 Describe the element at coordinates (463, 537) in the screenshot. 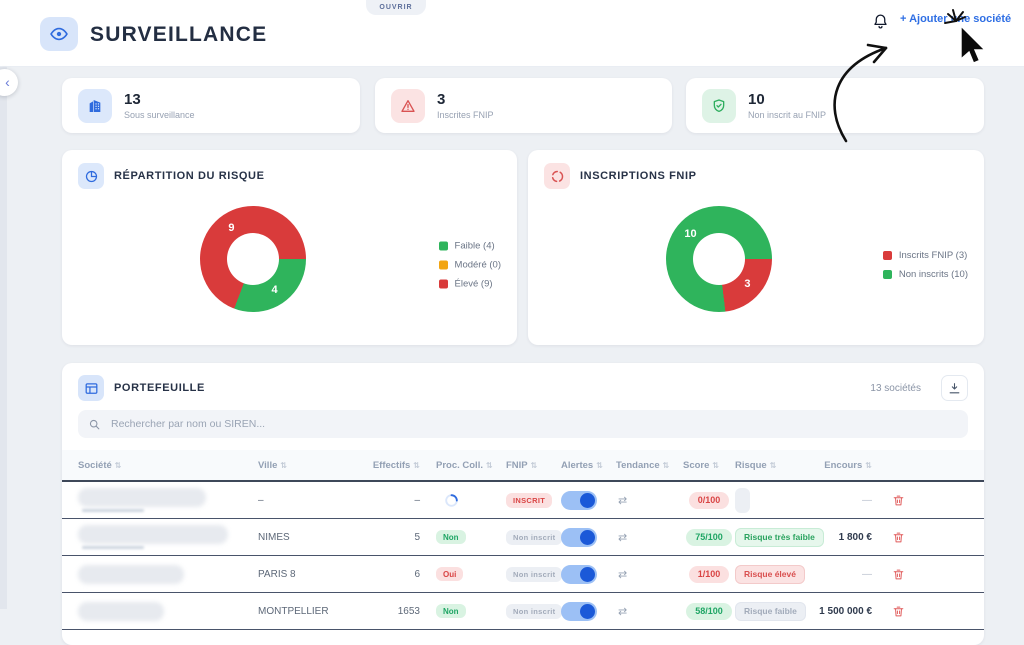

I see `cell-proc-coll: Non` at that location.